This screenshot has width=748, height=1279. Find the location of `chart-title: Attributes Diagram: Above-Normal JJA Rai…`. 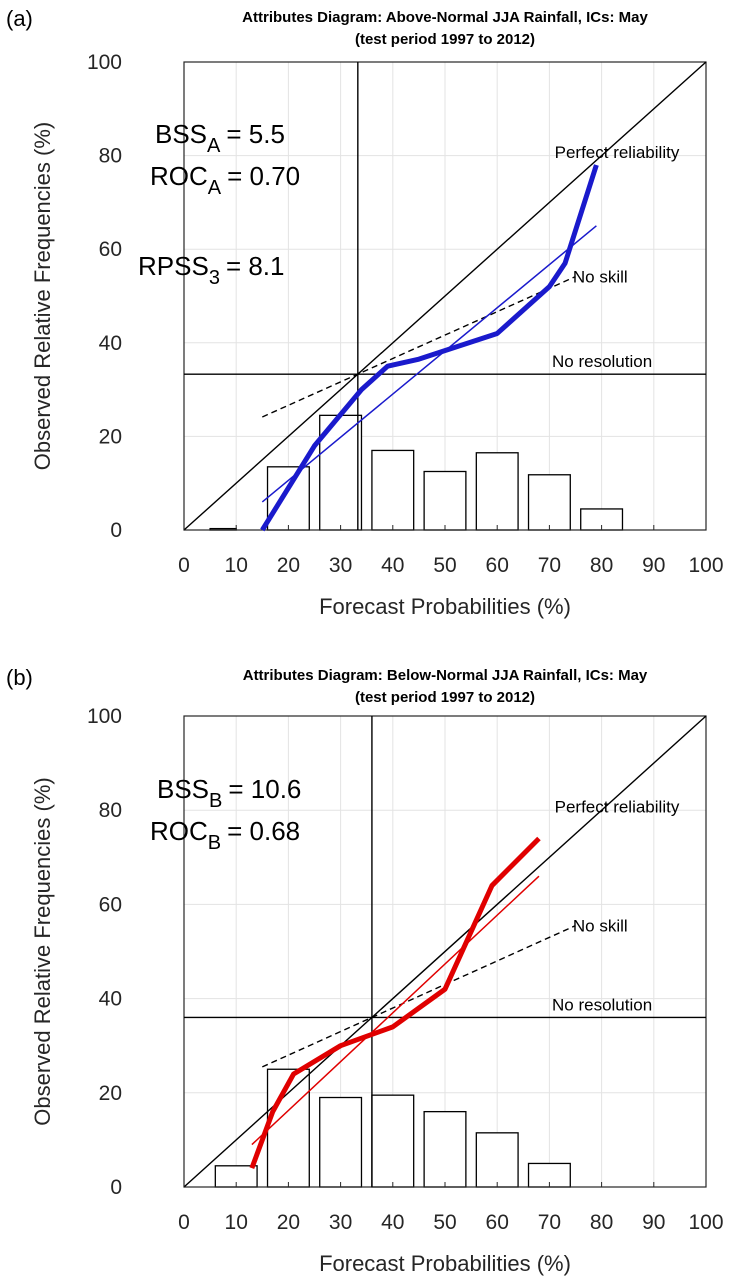

chart-title: Attributes Diagram: Above-Normal JJA Rai… is located at coordinates (445, 17).